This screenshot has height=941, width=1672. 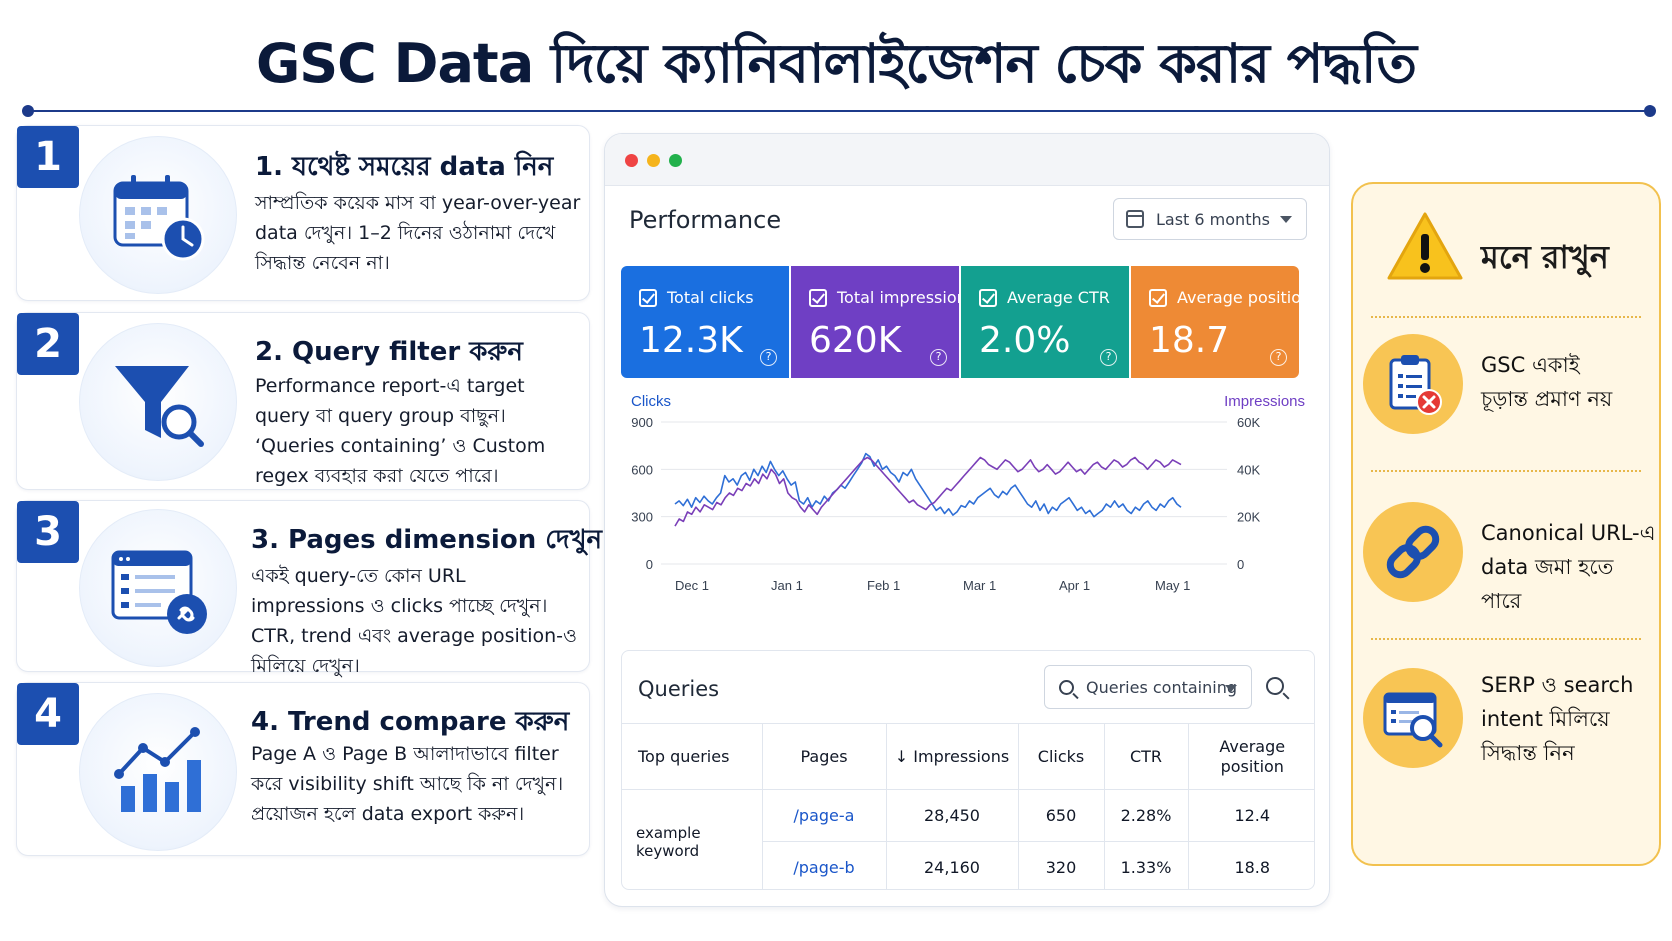 What do you see at coordinates (855, 340) in the screenshot?
I see `metric-value: 620K` at bounding box center [855, 340].